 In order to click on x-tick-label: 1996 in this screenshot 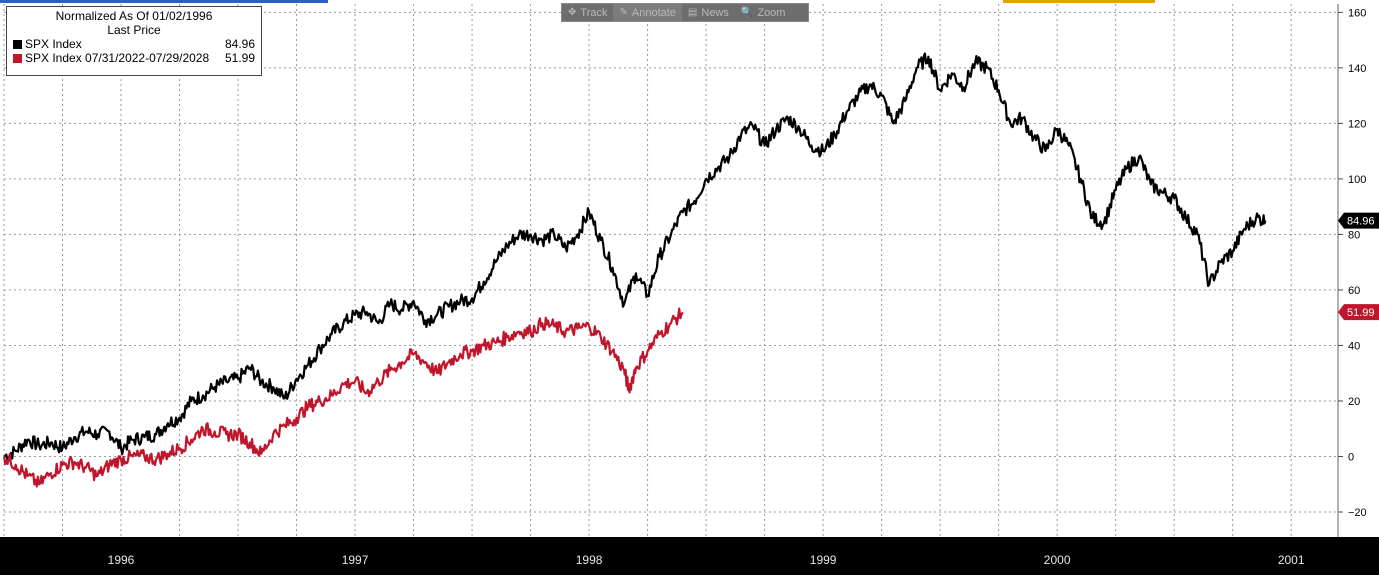, I will do `click(121, 560)`.